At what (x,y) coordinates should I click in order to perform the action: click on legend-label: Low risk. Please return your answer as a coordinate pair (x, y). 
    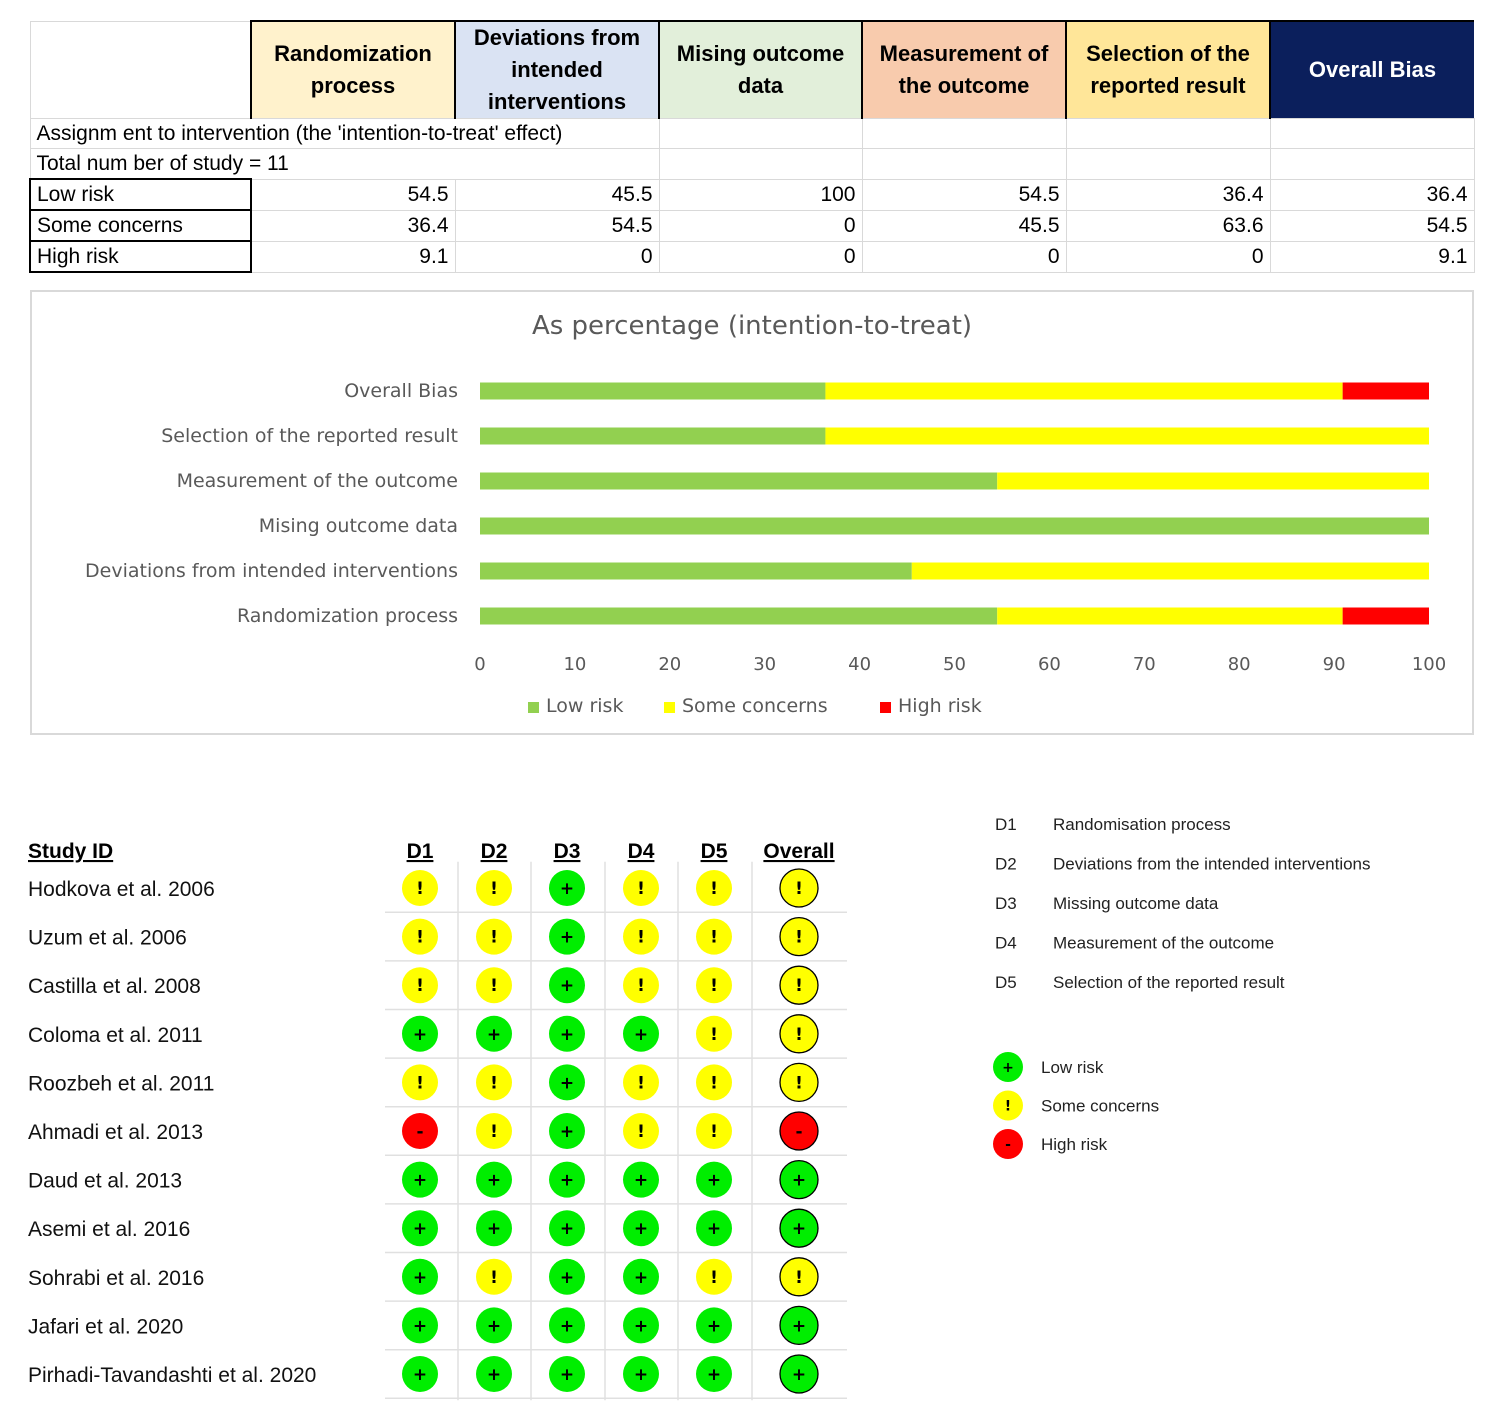
    Looking at the image, I should click on (584, 706).